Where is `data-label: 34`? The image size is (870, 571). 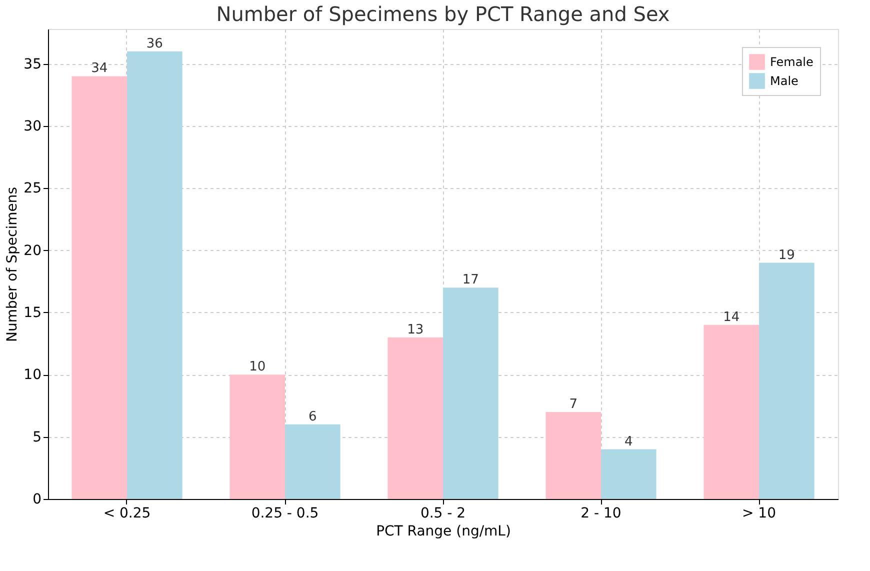
data-label: 34 is located at coordinates (99, 68).